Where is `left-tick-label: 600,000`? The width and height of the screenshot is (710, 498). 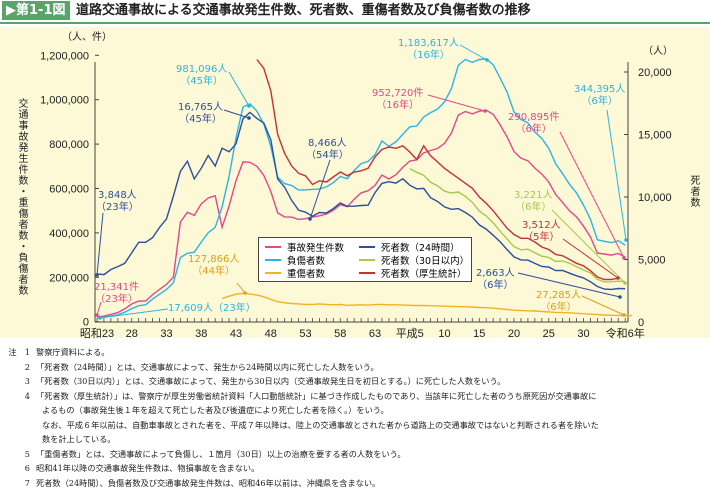 left-tick-label: 600,000 is located at coordinates (69, 190).